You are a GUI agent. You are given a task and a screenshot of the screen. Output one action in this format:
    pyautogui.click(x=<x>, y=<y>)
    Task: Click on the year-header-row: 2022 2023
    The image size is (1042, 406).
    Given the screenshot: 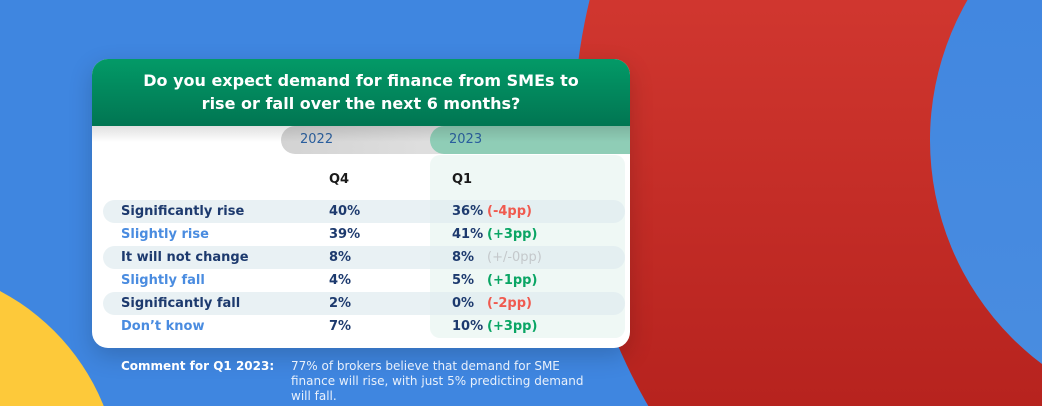 What is the action you would take?
    pyautogui.click(x=361, y=140)
    